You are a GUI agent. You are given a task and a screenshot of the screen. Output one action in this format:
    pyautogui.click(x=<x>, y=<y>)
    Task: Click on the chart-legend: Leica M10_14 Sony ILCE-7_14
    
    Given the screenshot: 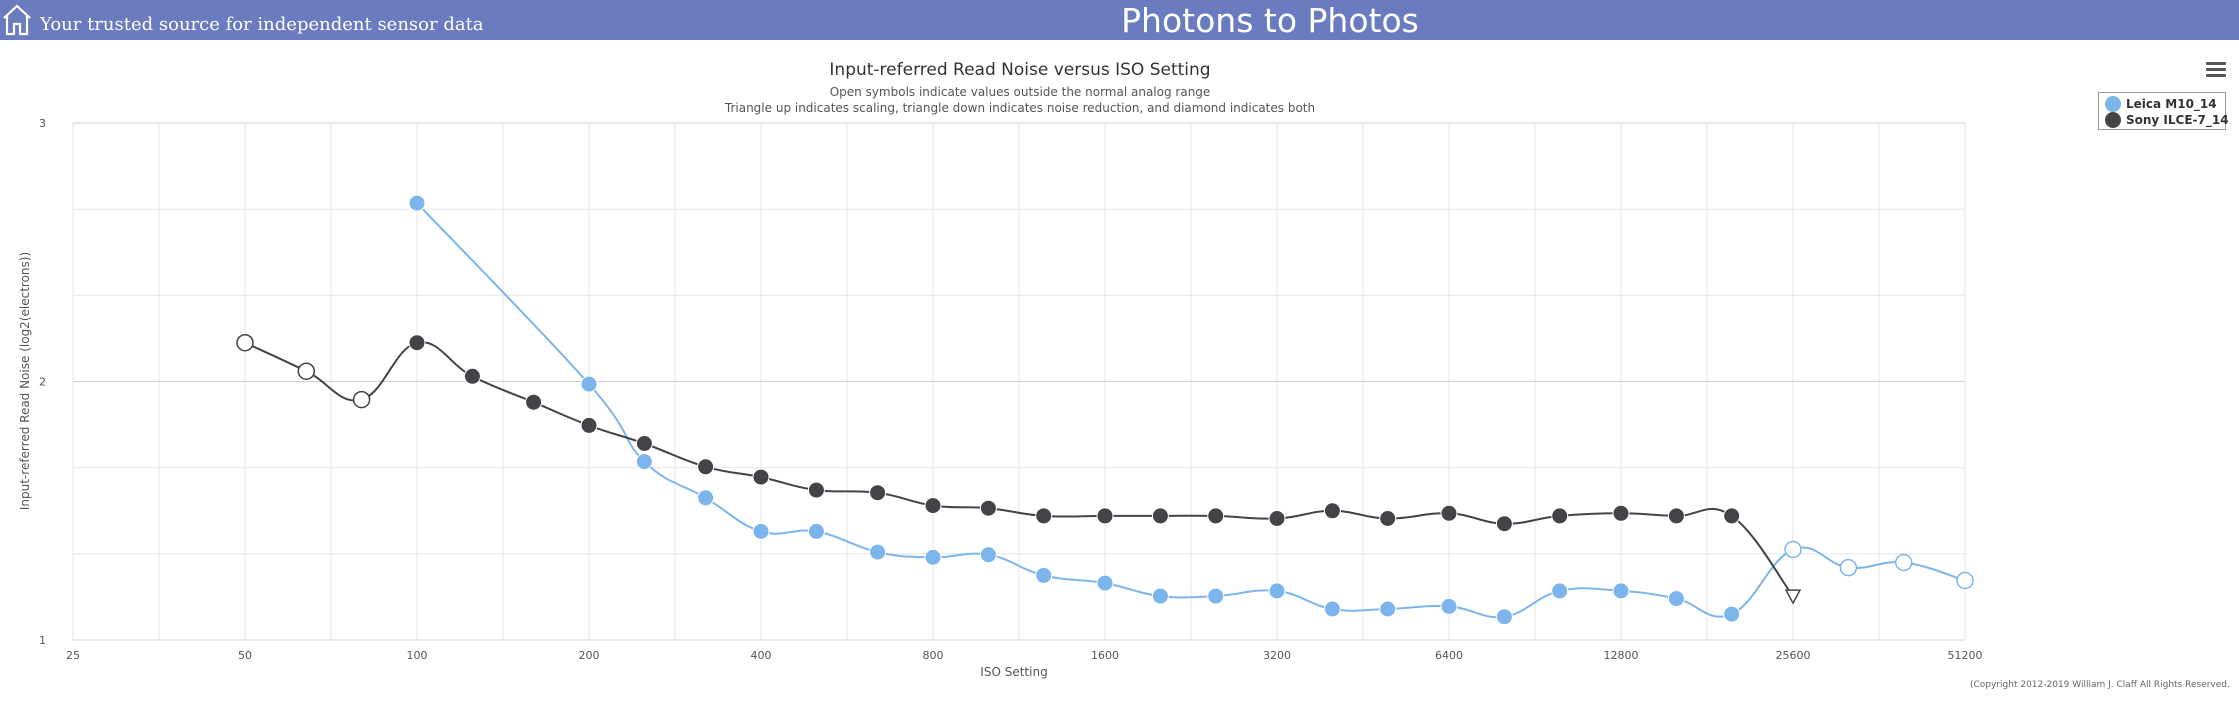 What is the action you would take?
    pyautogui.click(x=2163, y=111)
    